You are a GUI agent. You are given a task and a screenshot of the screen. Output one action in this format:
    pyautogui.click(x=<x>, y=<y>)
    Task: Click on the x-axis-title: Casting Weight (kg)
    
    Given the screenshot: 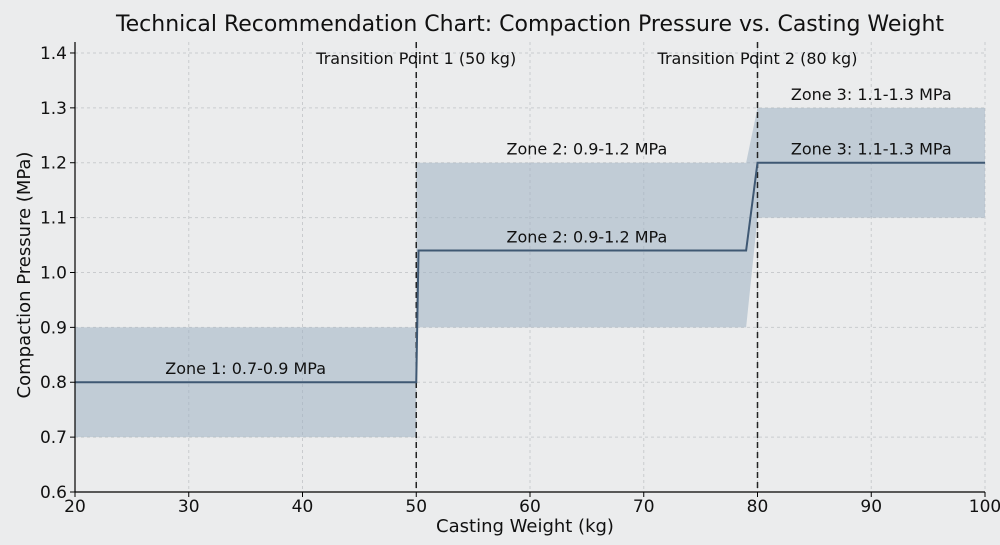 What is the action you would take?
    pyautogui.click(x=525, y=526)
    